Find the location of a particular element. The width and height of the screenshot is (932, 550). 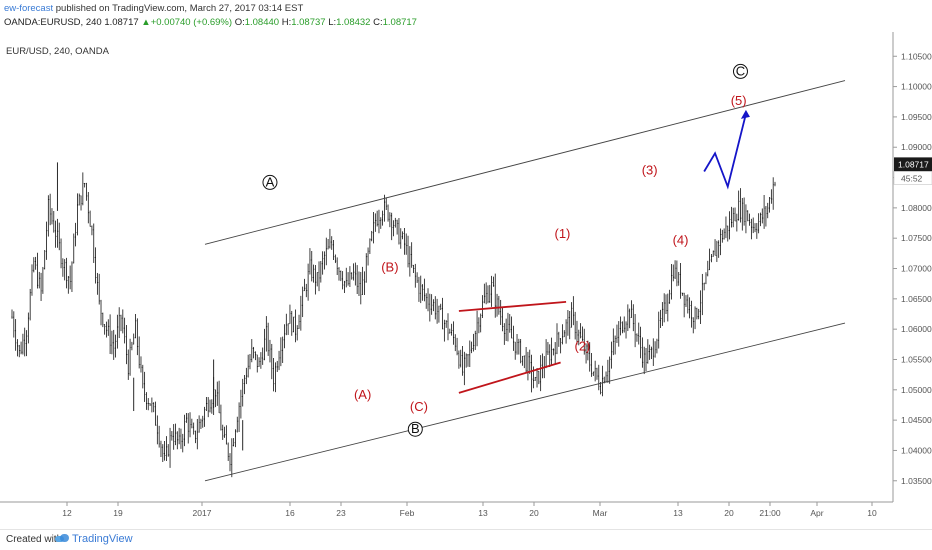

footer: Created with TradingView is located at coordinates (466, 539).